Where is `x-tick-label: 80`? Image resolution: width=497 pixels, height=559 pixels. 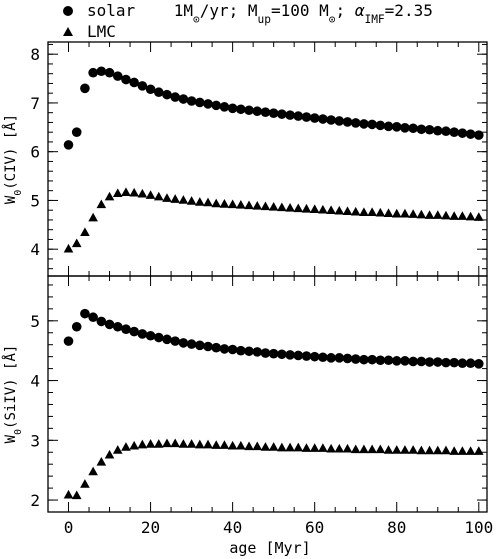 x-tick-label: 80 is located at coordinates (396, 527).